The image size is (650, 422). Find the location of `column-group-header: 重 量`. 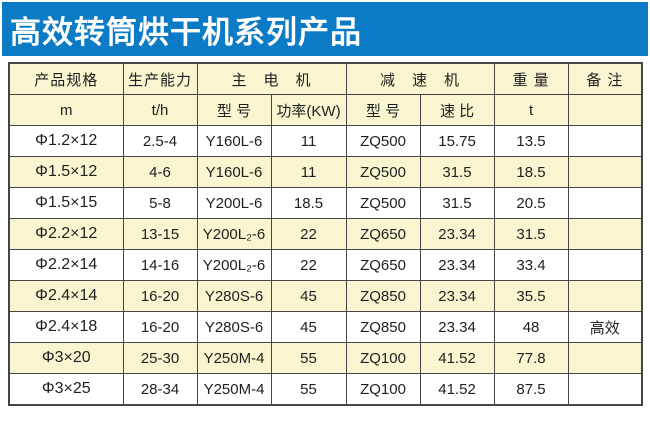

column-group-header: 重 量 is located at coordinates (531, 78).